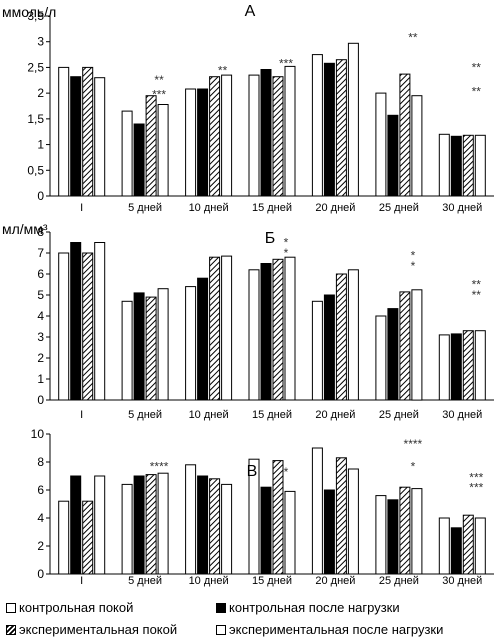 Image resolution: width=500 pixels, height=644 pixels. I want to click on y-tick-label: 3,5, so click(35, 16).